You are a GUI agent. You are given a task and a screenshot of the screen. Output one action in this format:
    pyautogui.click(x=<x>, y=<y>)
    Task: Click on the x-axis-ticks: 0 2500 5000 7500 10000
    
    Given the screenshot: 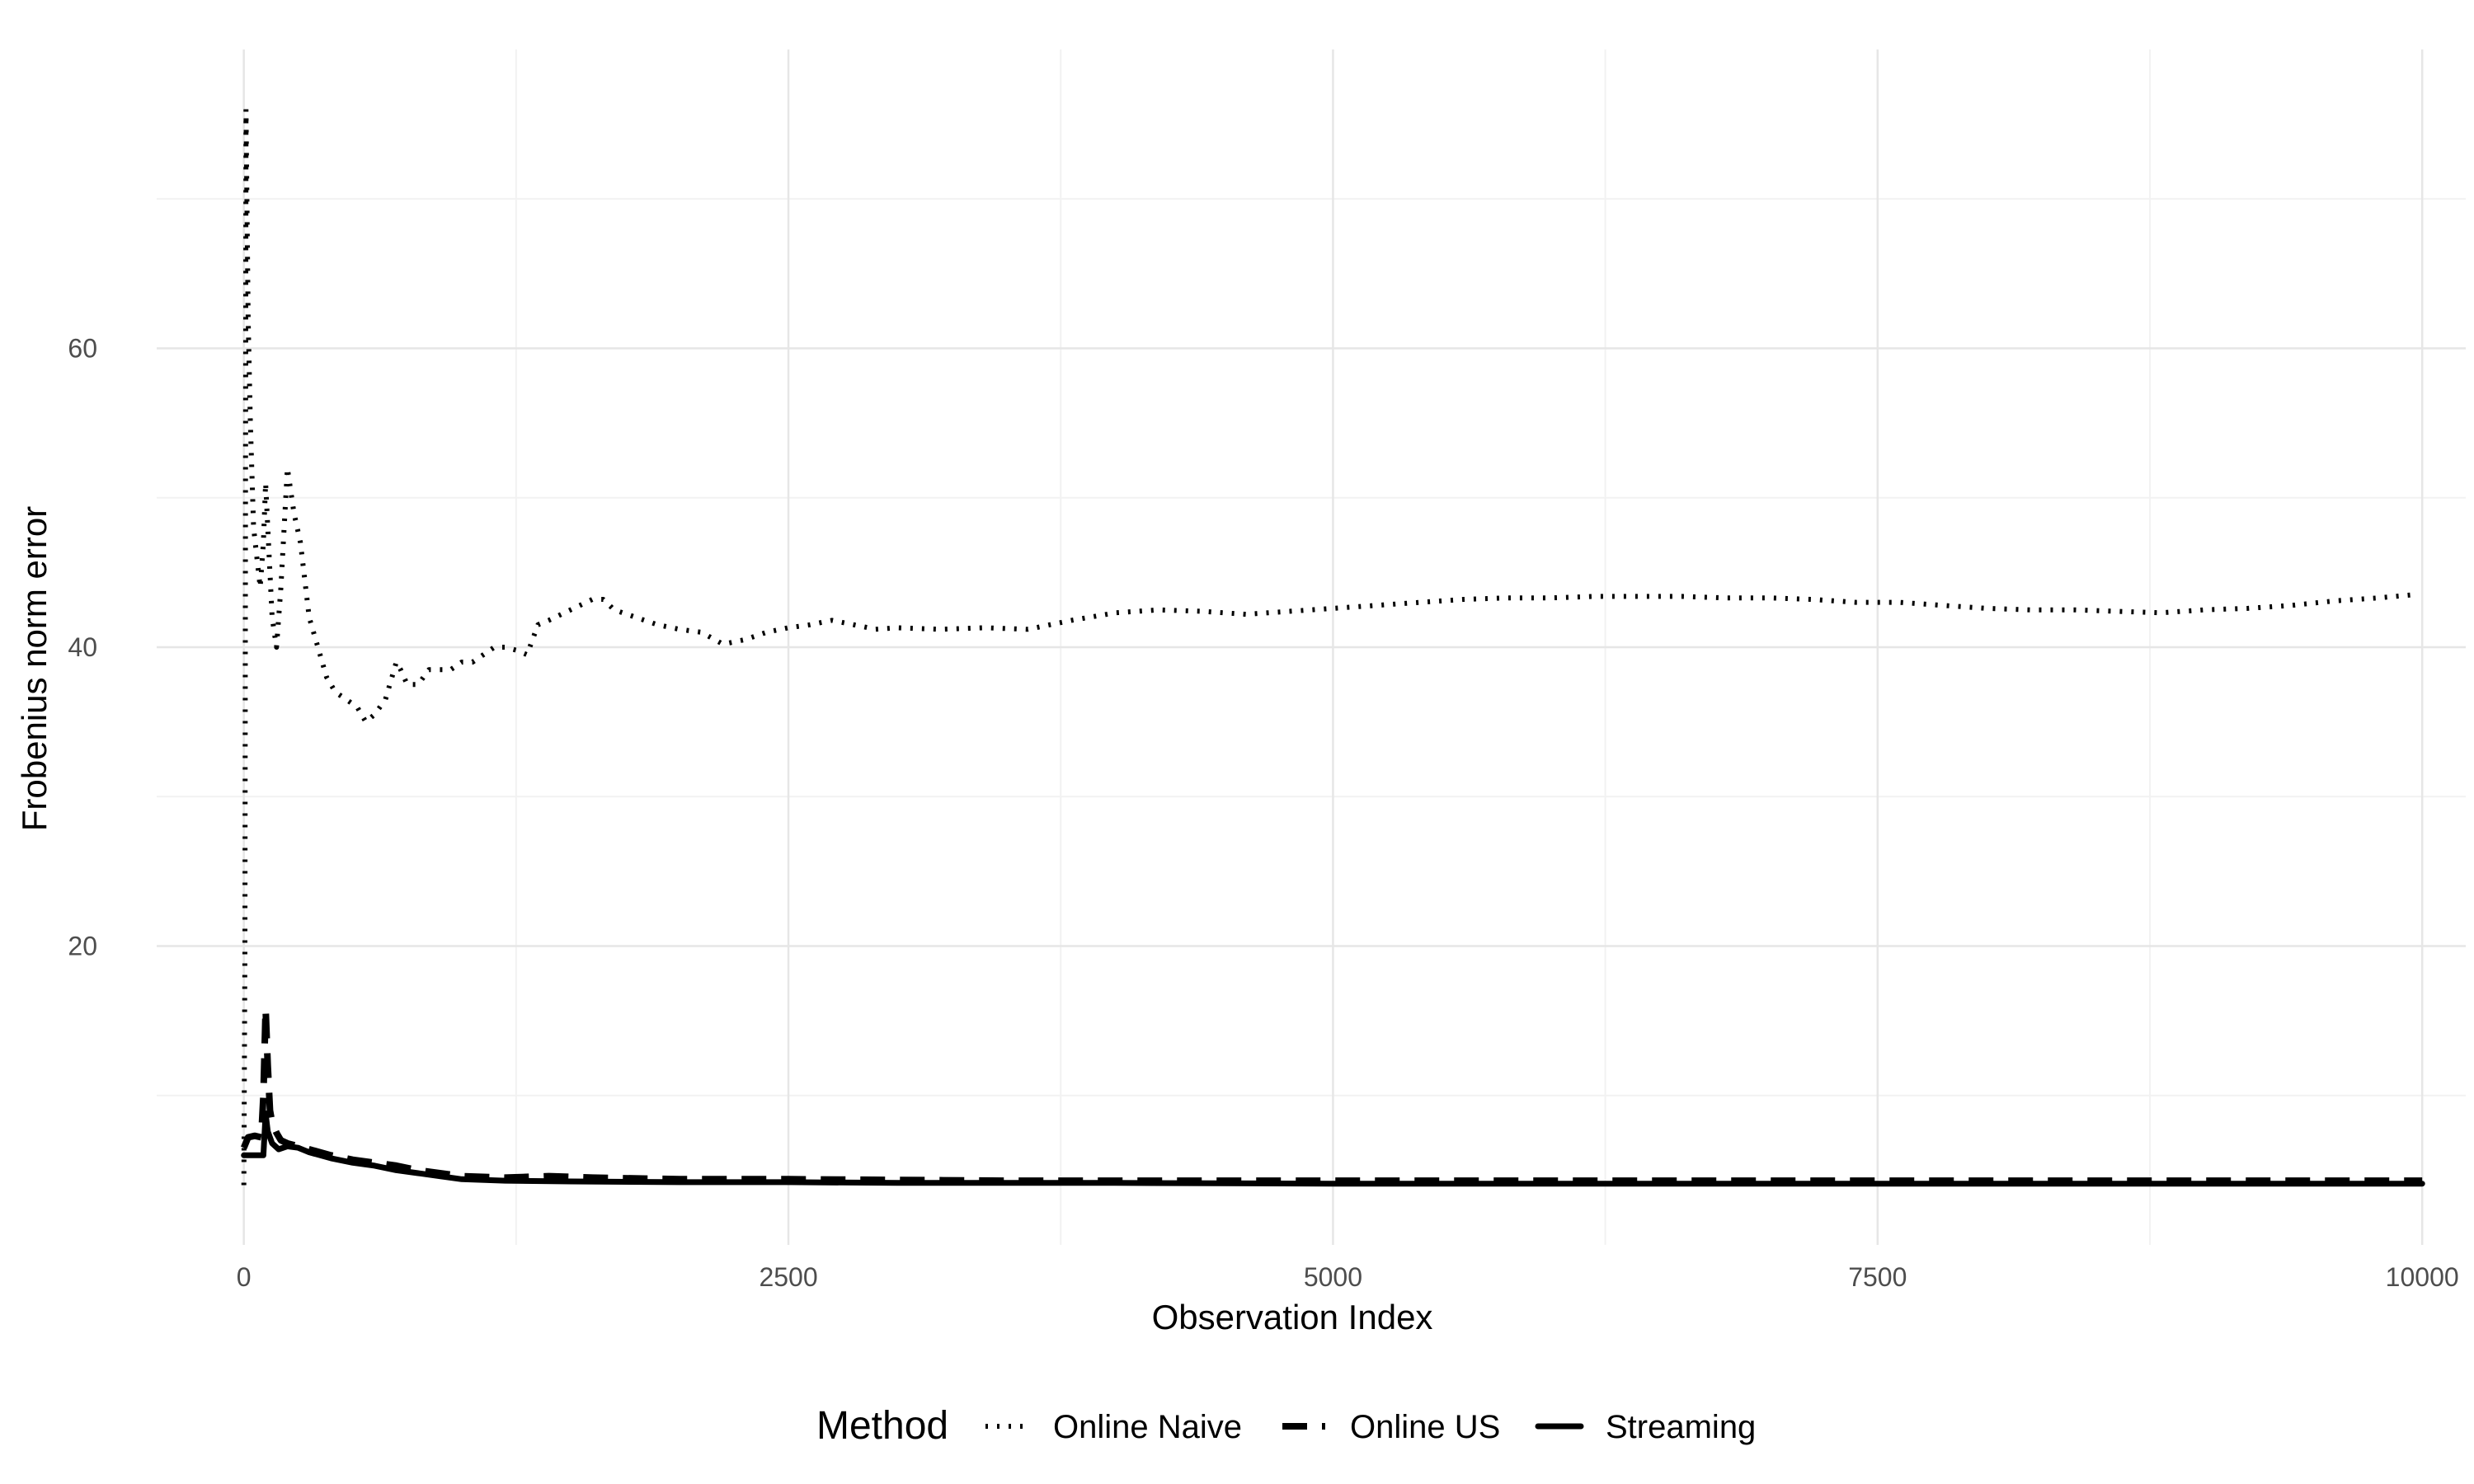 What is the action you would take?
    pyautogui.click(x=1348, y=1277)
    